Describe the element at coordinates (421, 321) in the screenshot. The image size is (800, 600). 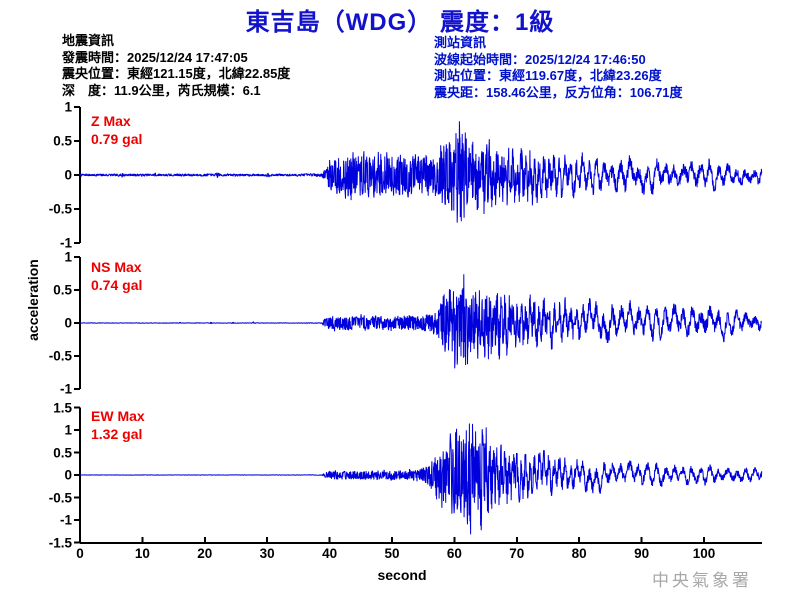
I see `waveform-trace-ns` at that location.